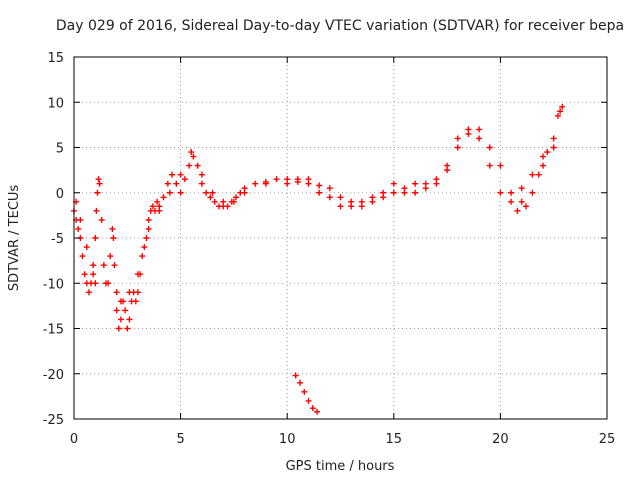 The height and width of the screenshot is (480, 640). Describe the element at coordinates (180, 439) in the screenshot. I see `x-tick-label: 5` at that location.